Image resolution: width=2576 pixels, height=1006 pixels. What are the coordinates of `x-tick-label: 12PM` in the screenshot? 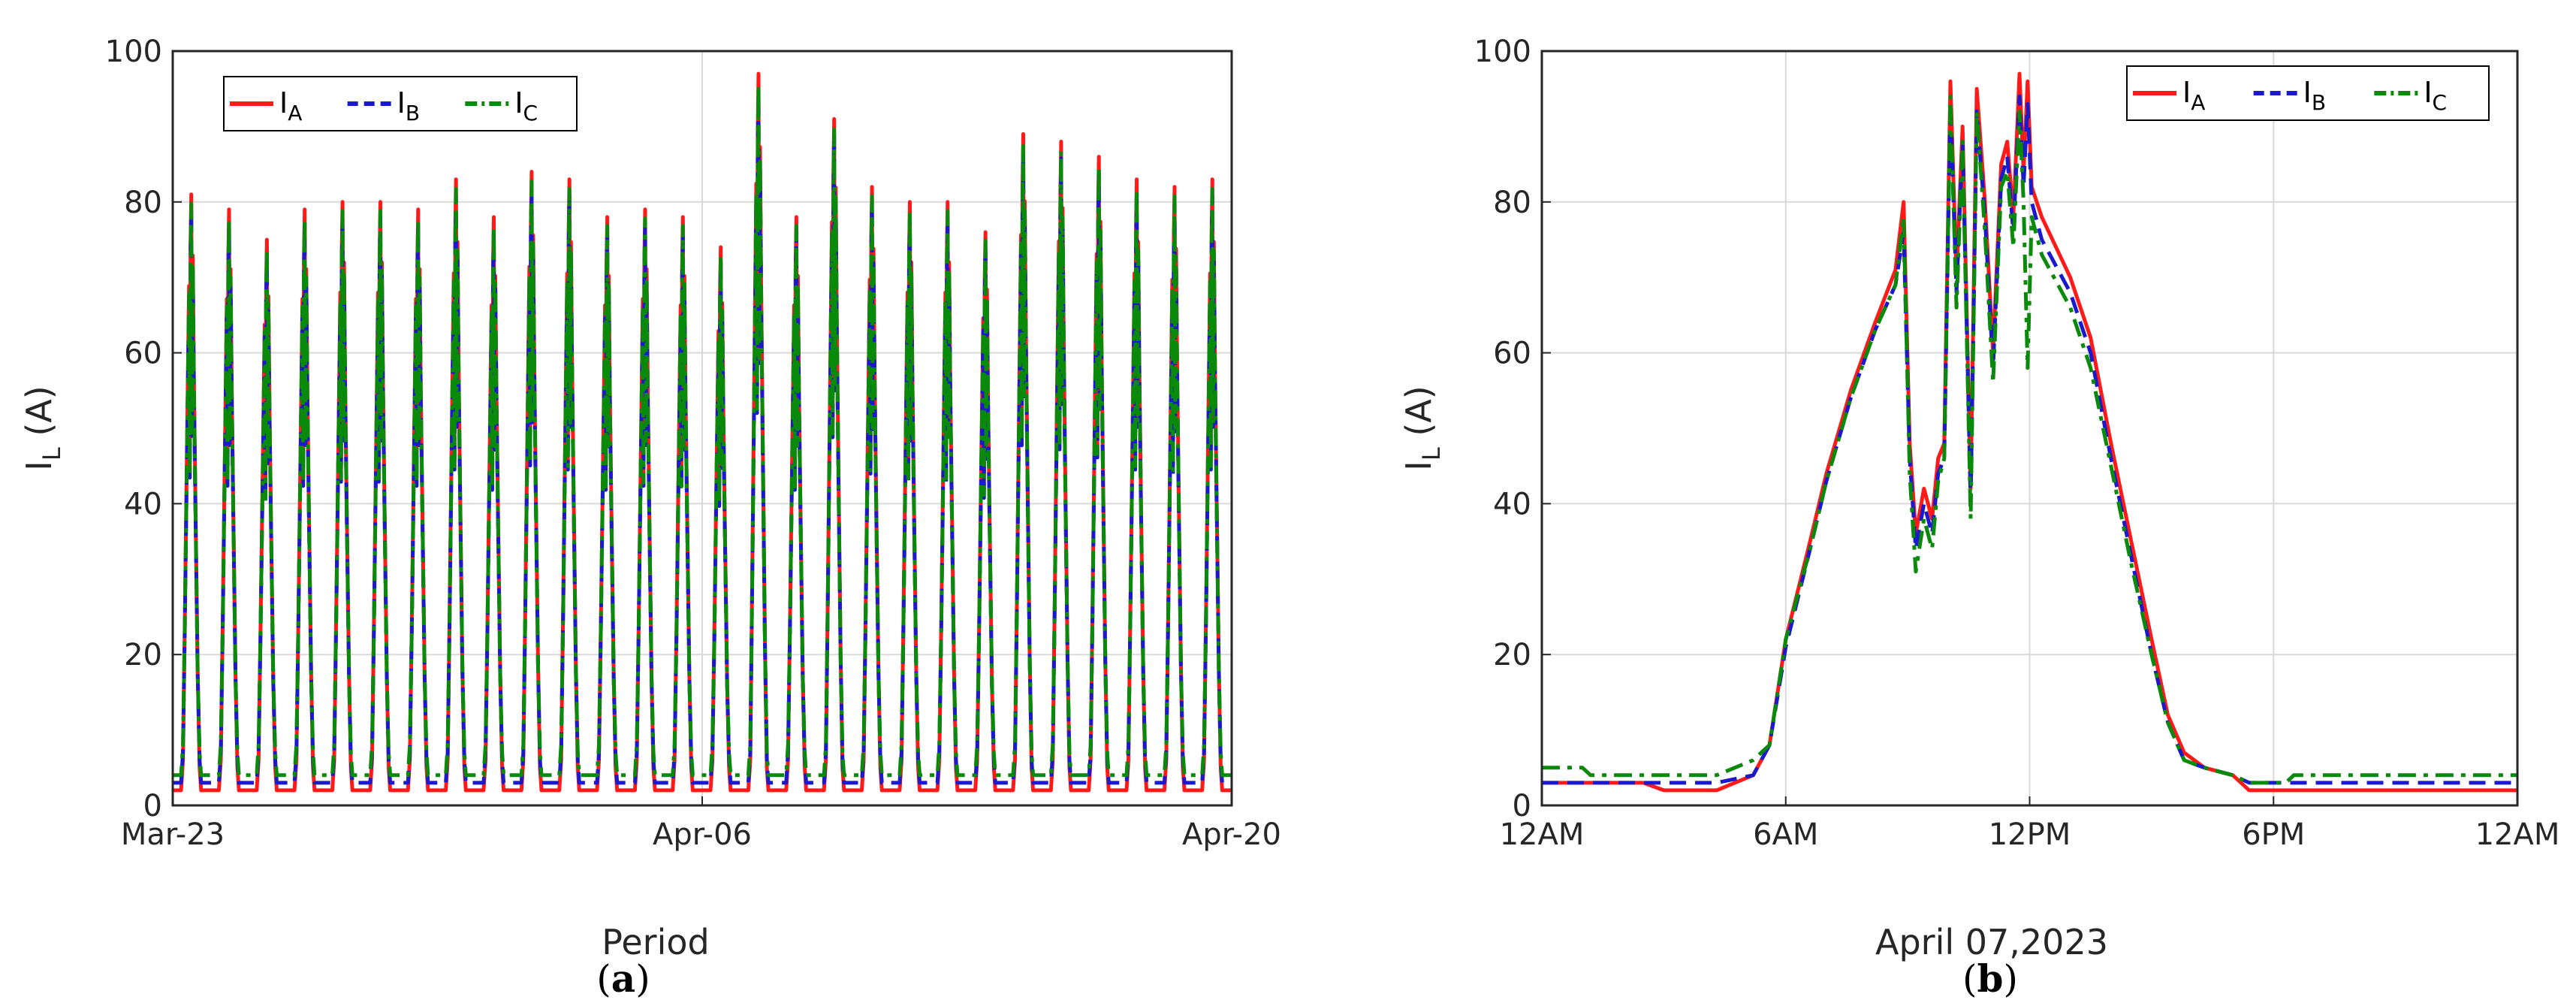 It's located at (2030, 834).